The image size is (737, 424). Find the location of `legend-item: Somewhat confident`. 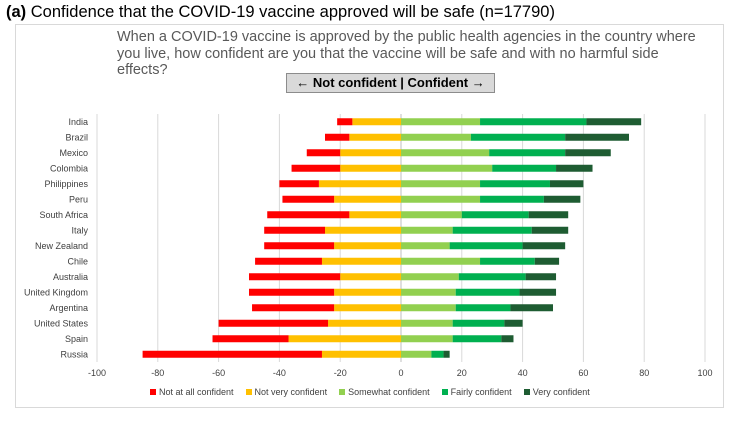

legend-item: Somewhat confident is located at coordinates (384, 392).